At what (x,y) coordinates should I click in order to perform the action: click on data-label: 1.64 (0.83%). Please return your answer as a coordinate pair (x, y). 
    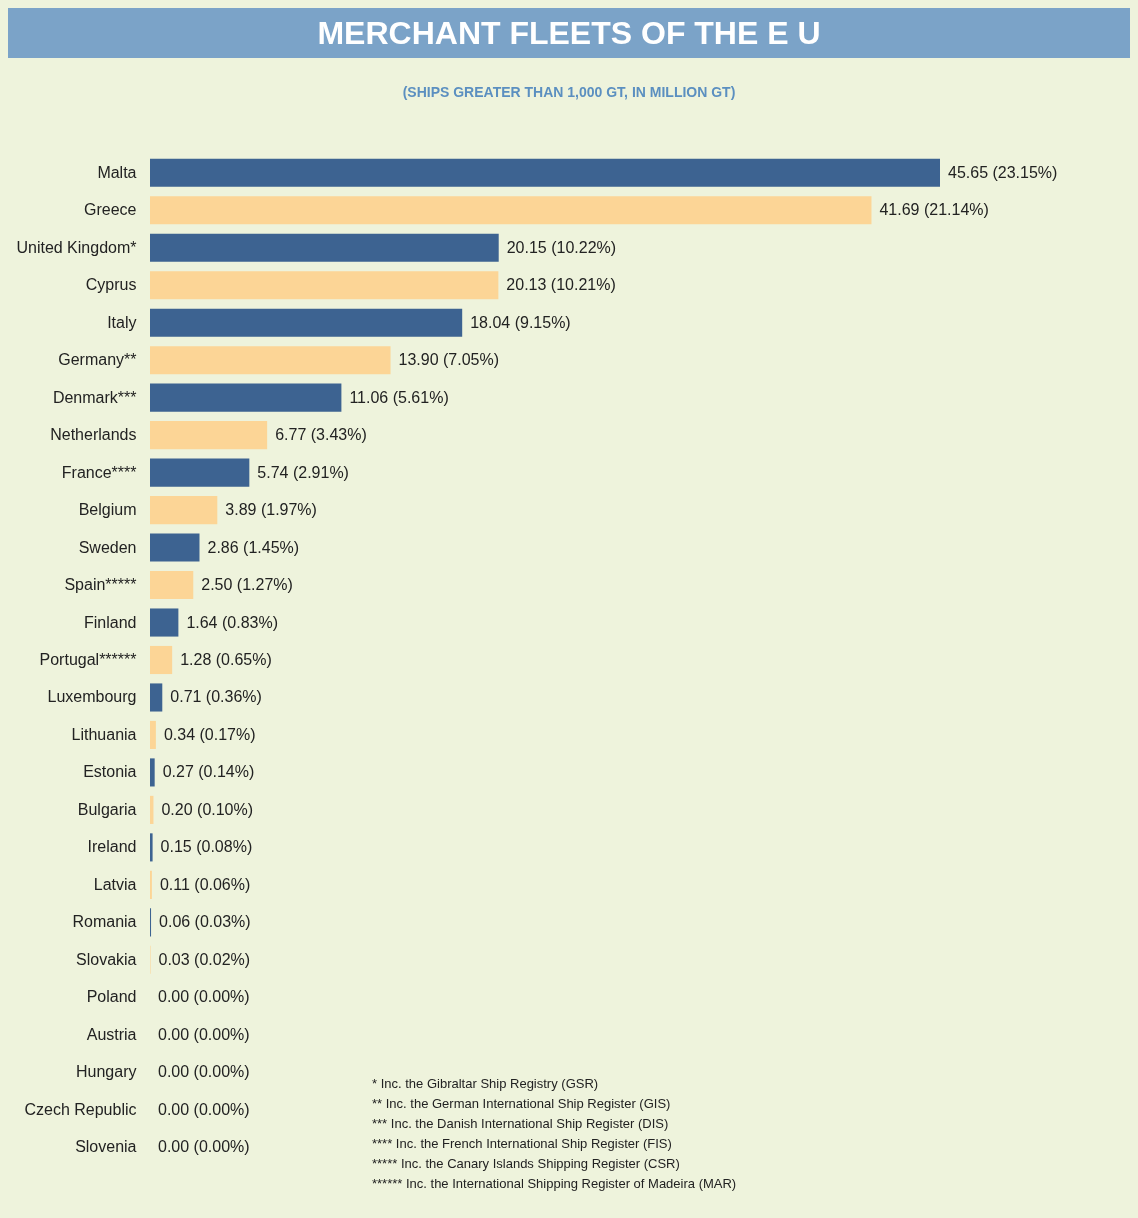
    Looking at the image, I should click on (232, 622).